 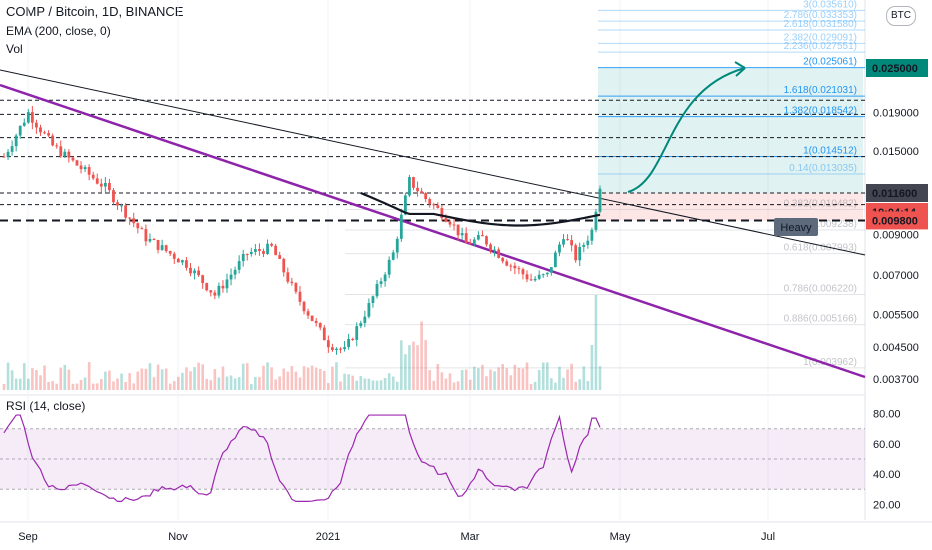 What do you see at coordinates (58, 31) in the screenshot?
I see `ema-indicator-label: EMA (200, close, 0)` at bounding box center [58, 31].